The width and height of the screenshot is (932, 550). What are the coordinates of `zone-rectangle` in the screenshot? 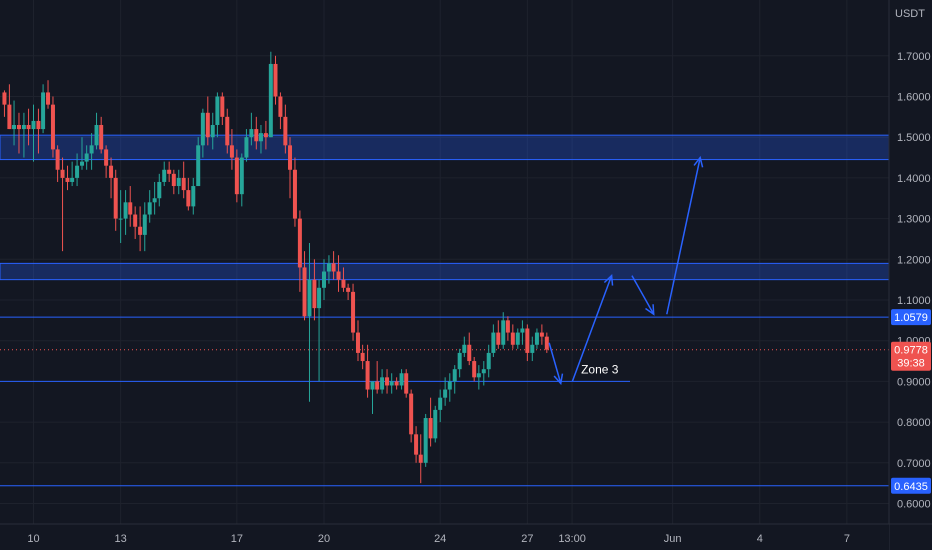 It's located at (444, 147).